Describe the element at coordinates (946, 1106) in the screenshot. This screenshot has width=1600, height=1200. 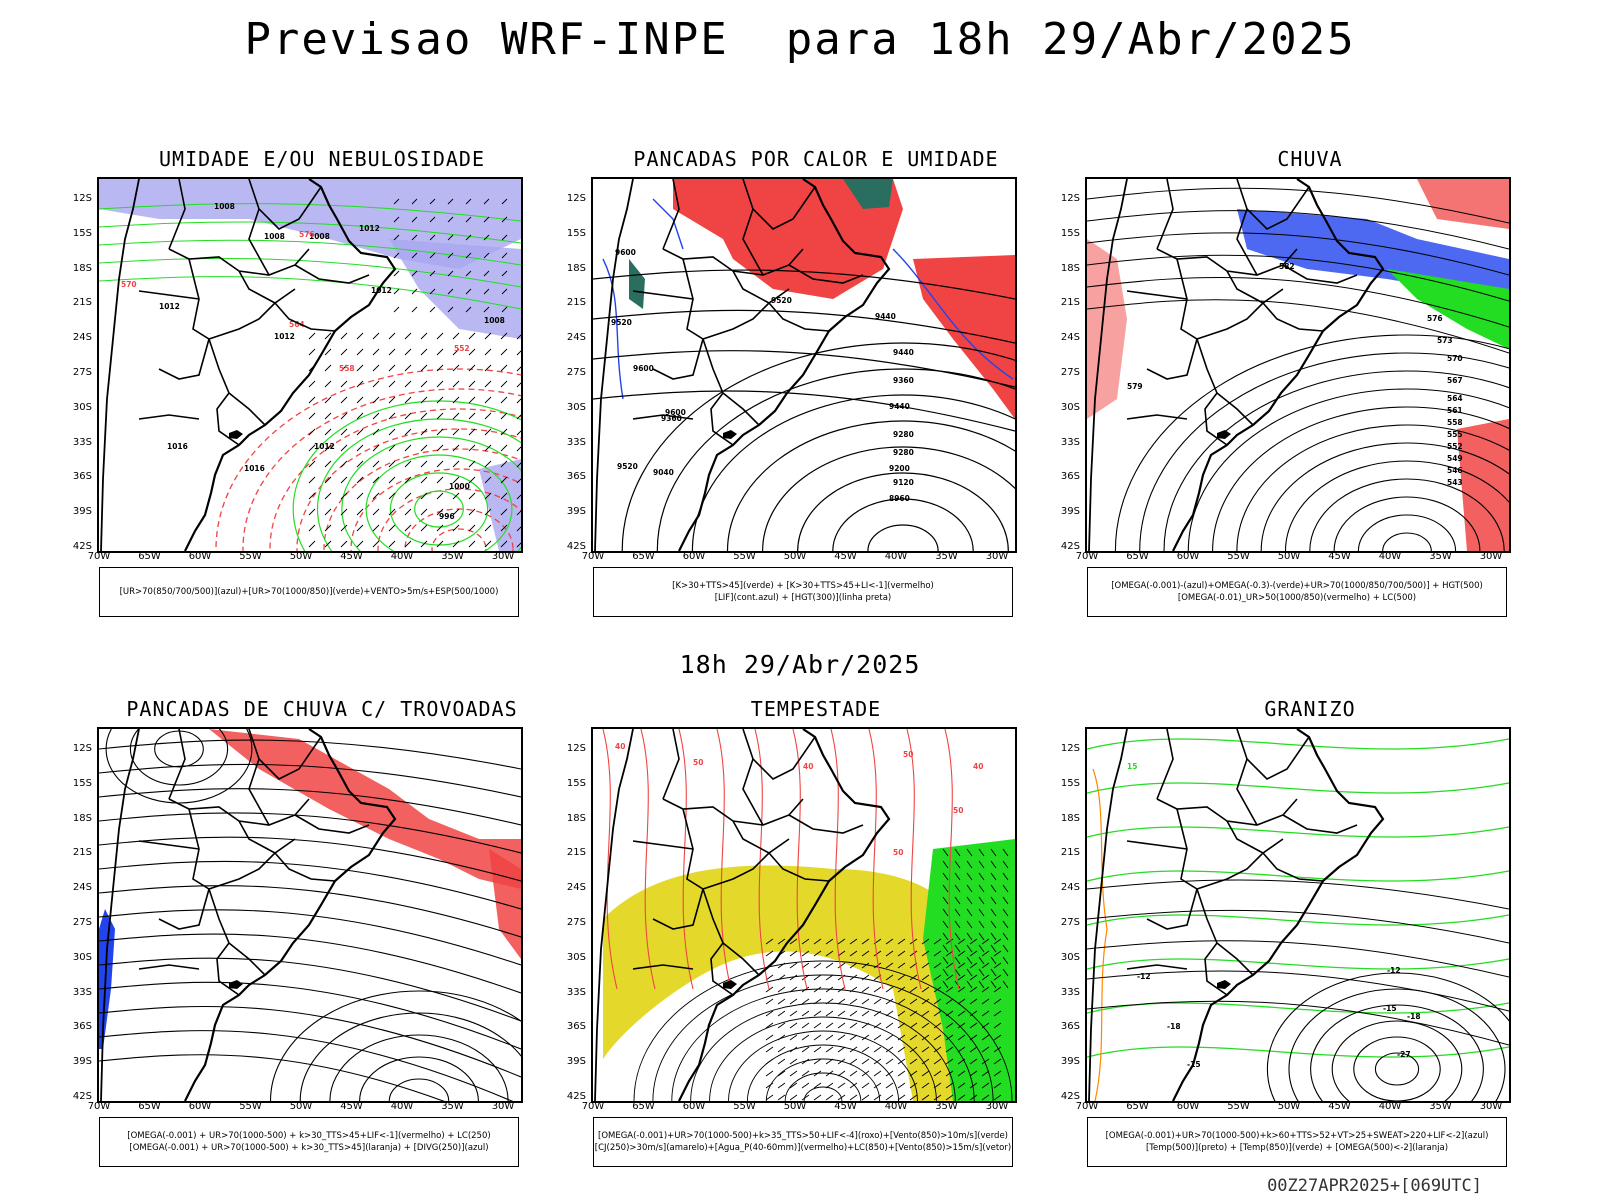
I see `lon-tick-label: 35W` at that location.